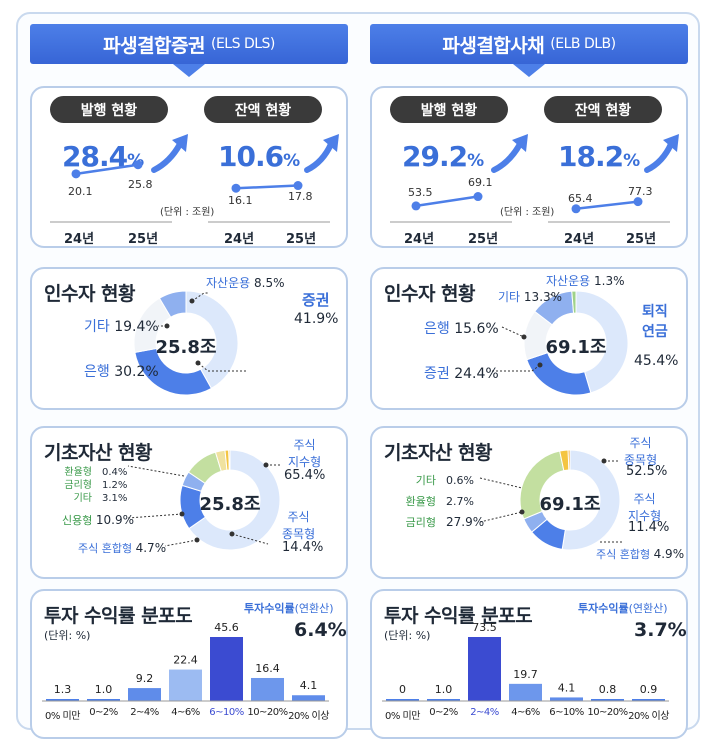 This screenshot has height=741, width=720. What do you see at coordinates (402, 716) in the screenshot?
I see `x-tick-label: 0% 미만` at bounding box center [402, 716].